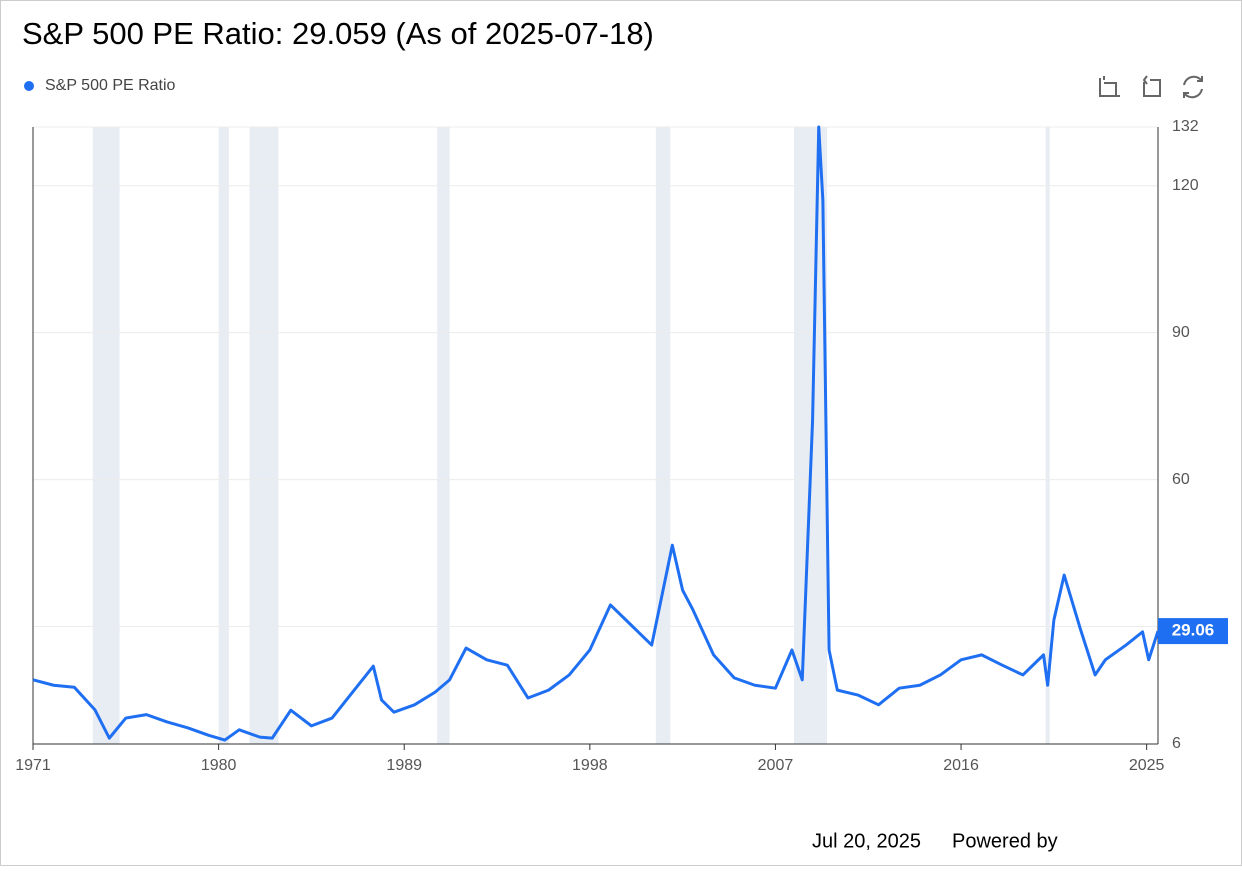 This screenshot has width=1242, height=871. Describe the element at coordinates (961, 765) in the screenshot. I see `x-tick-label: 2016` at that location.